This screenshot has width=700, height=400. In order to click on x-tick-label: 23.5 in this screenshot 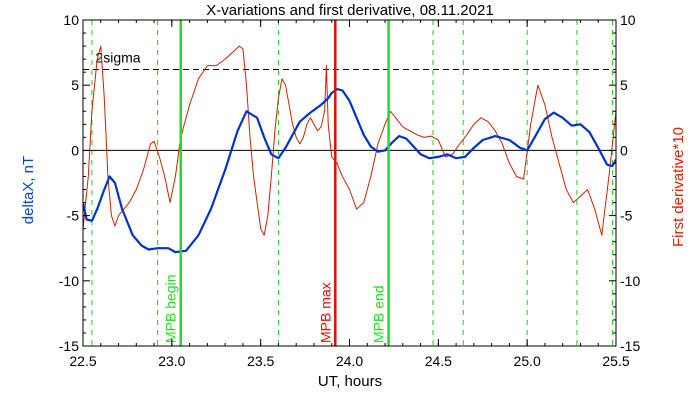, I will do `click(260, 361)`.